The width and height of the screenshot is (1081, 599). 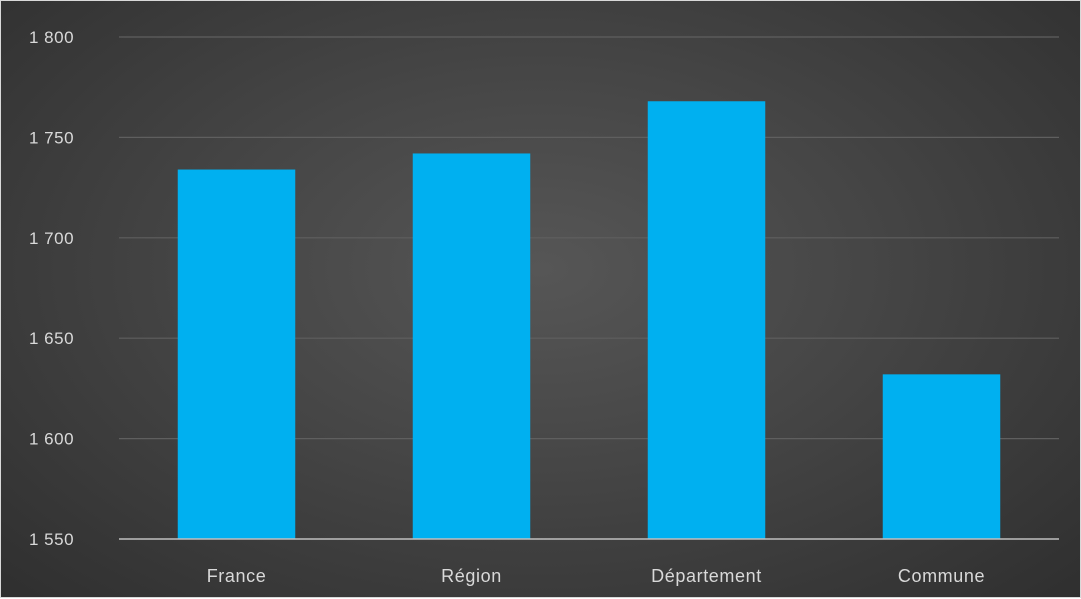 What do you see at coordinates (471, 576) in the screenshot?
I see `x-category-label: Région` at bounding box center [471, 576].